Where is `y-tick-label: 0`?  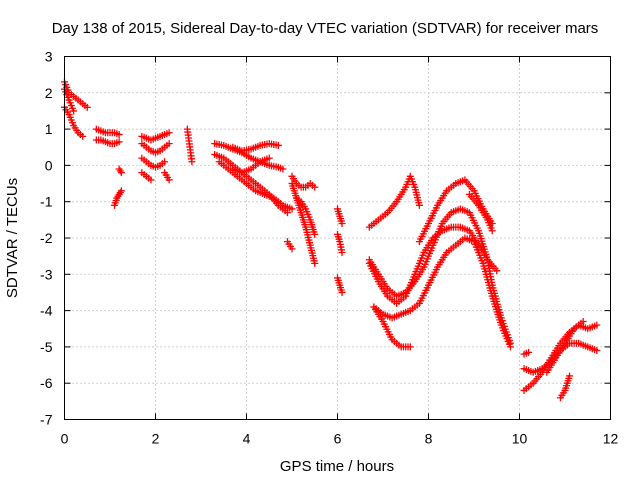 y-tick-label: 0 is located at coordinates (49, 165).